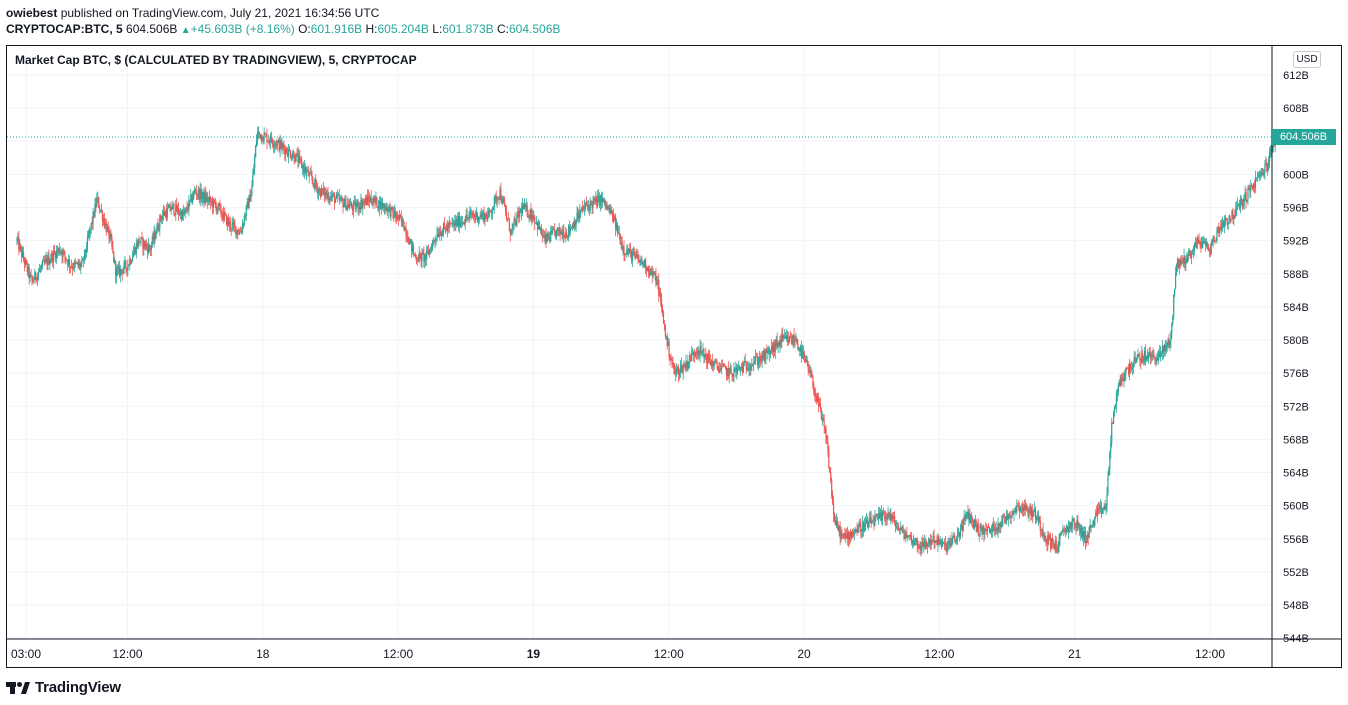 Image resolution: width=1348 pixels, height=705 pixels. What do you see at coordinates (64, 29) in the screenshot?
I see `symbol-label: CRYPTOCAP:BTC, 5` at bounding box center [64, 29].